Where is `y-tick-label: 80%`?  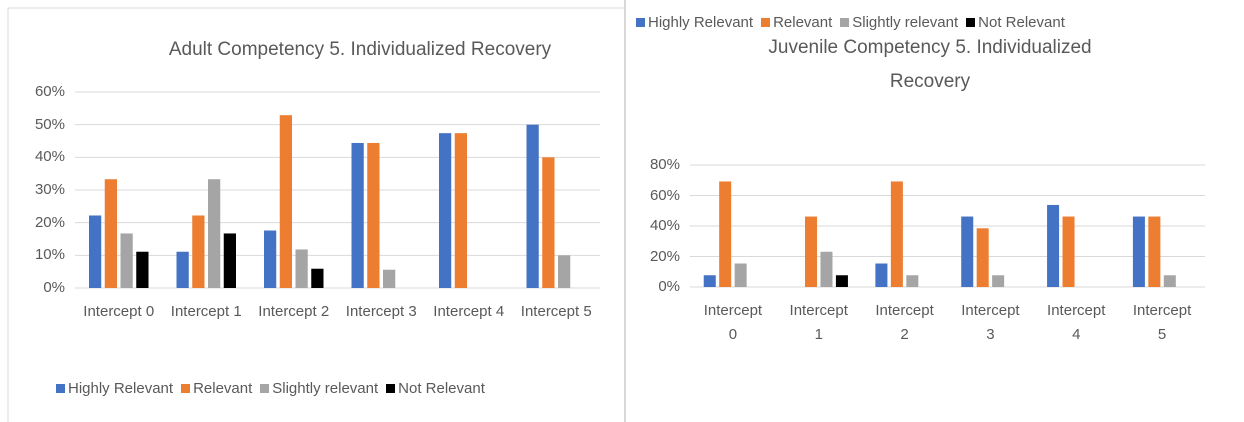
y-tick-label: 80% is located at coordinates (664, 164).